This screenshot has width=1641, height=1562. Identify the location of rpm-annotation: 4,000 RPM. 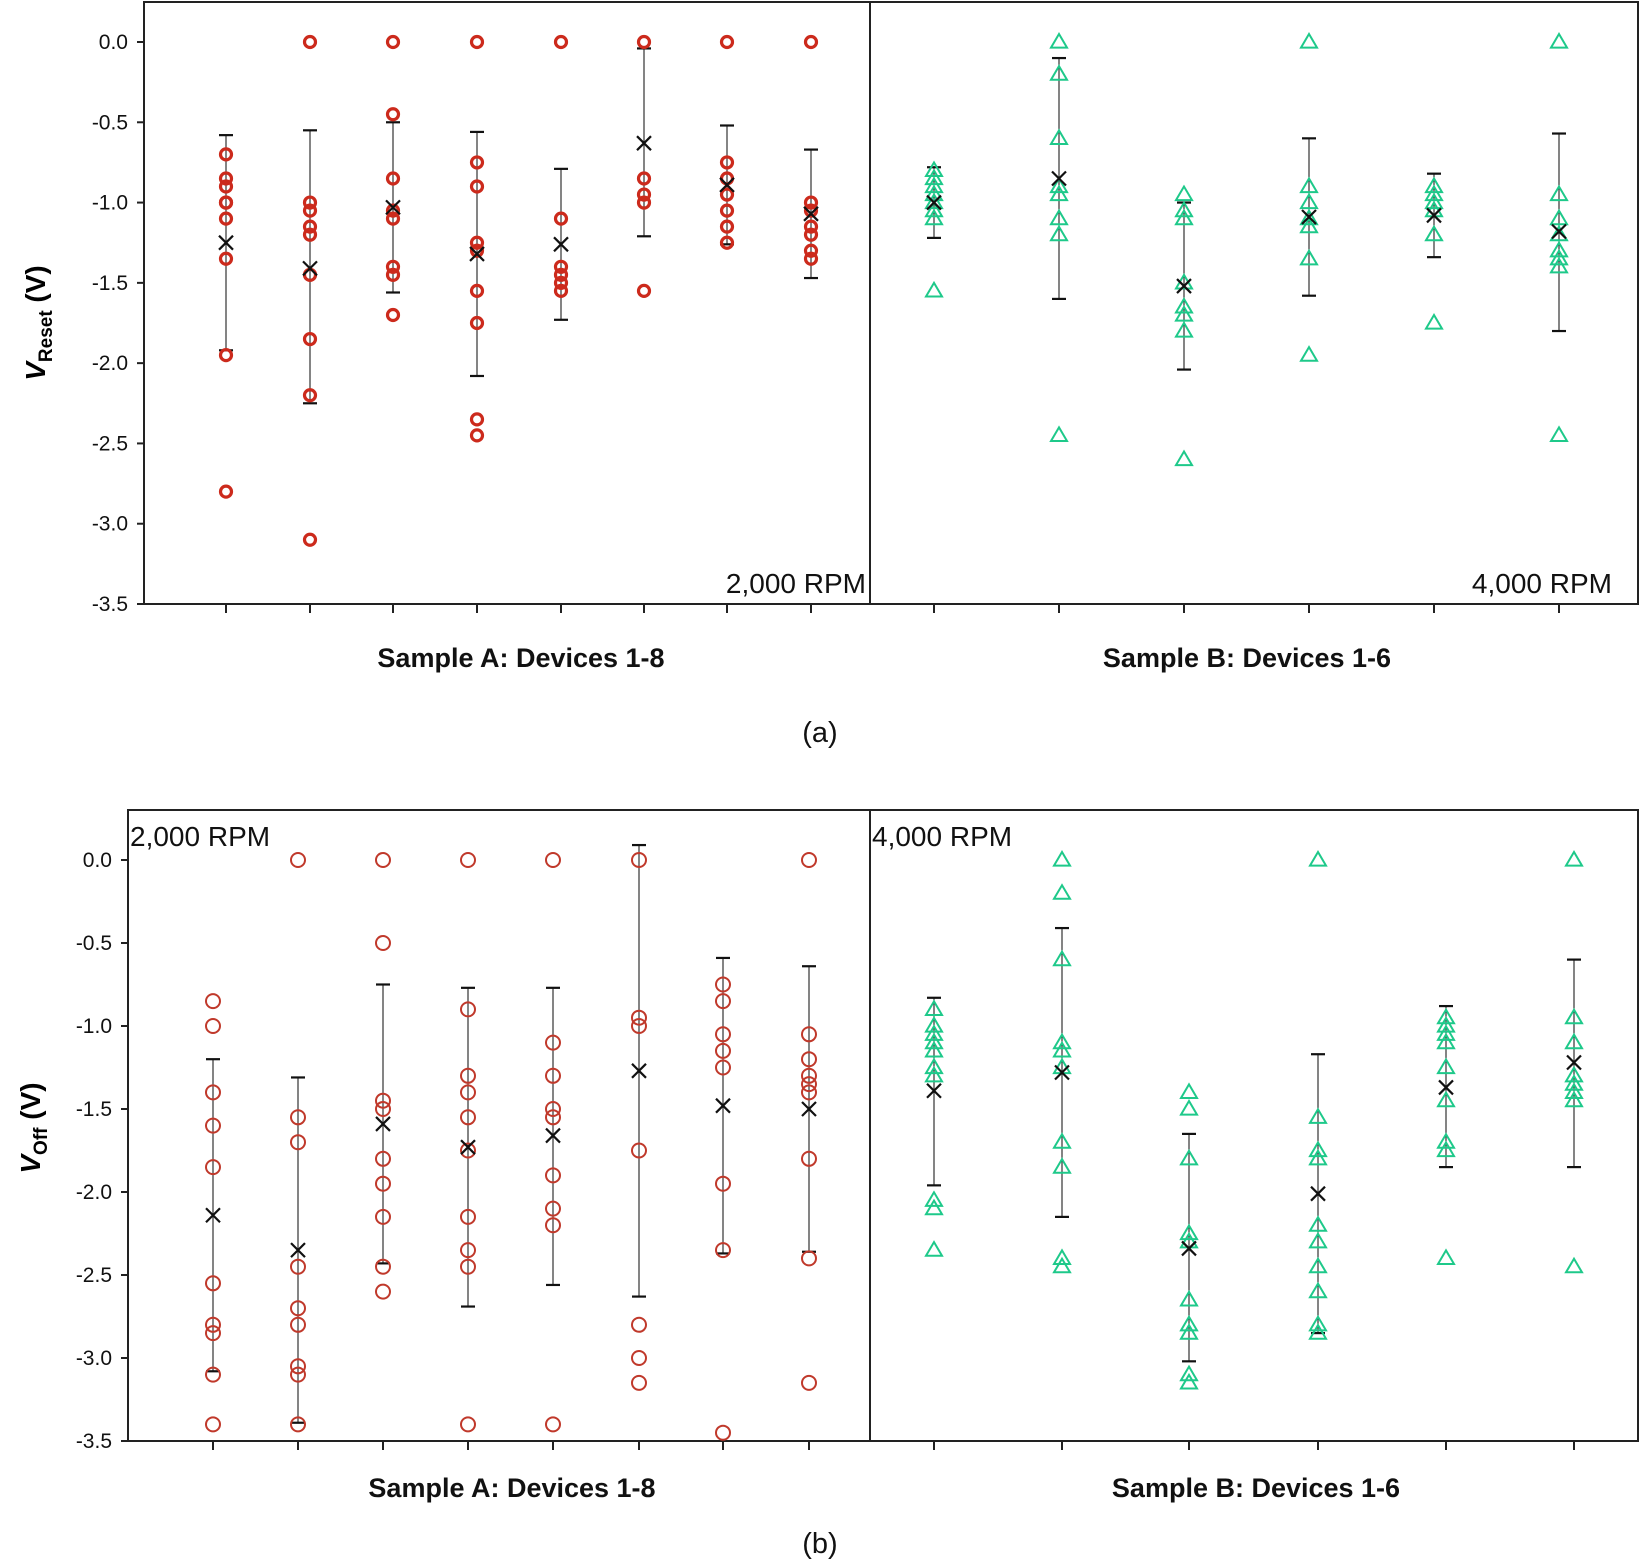
(1542, 583).